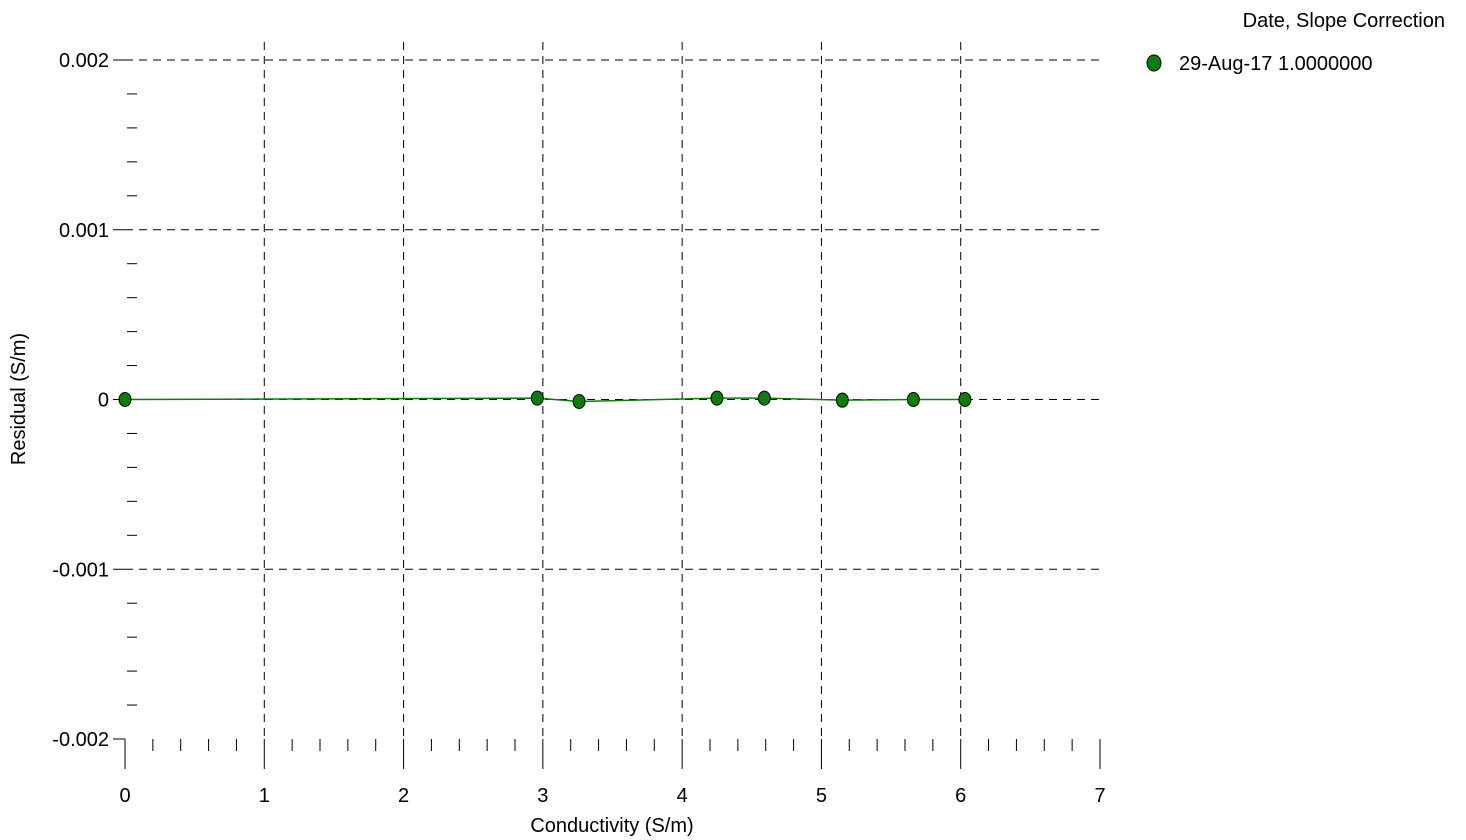 The image size is (1466, 840). I want to click on legend-title: Date, Slope Correction, so click(1344, 21).